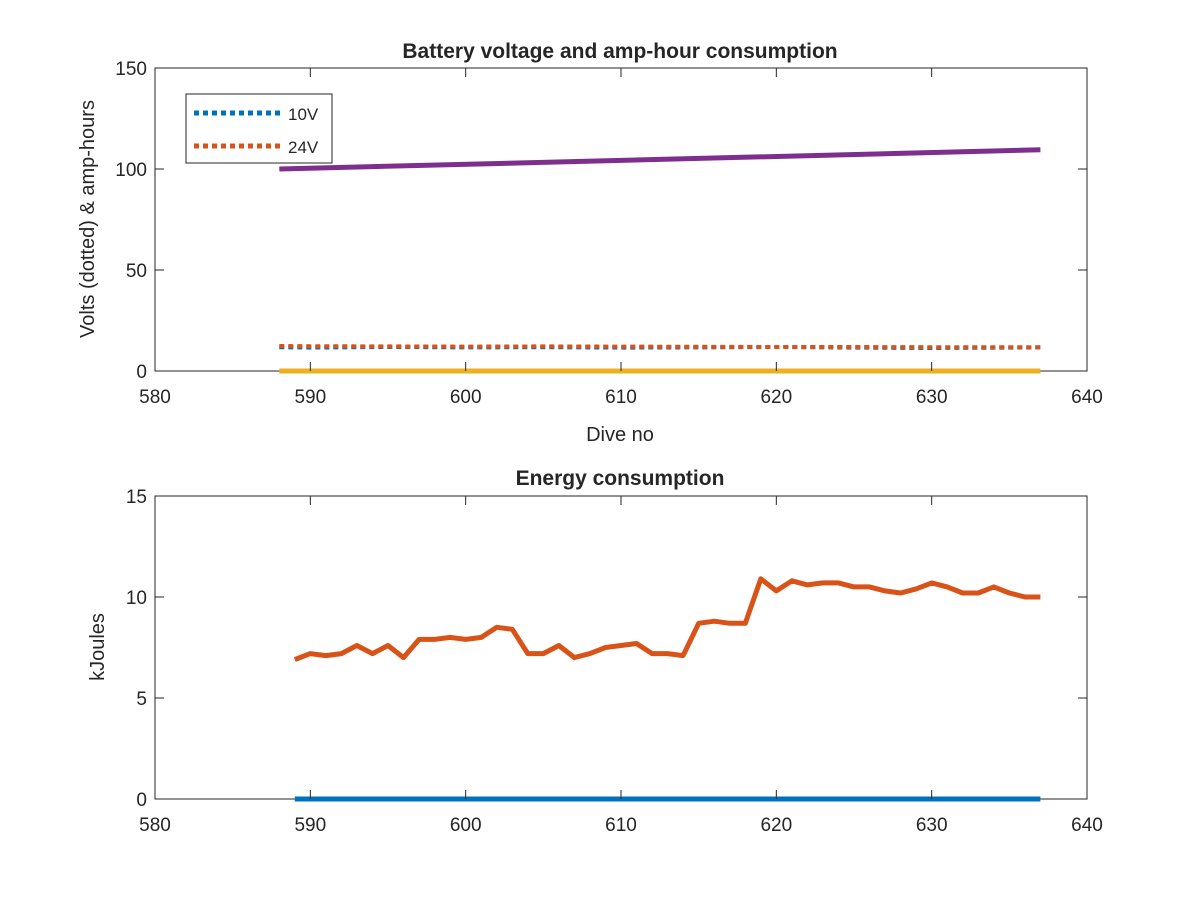  I want to click on y-tick-label: 100, so click(131, 170).